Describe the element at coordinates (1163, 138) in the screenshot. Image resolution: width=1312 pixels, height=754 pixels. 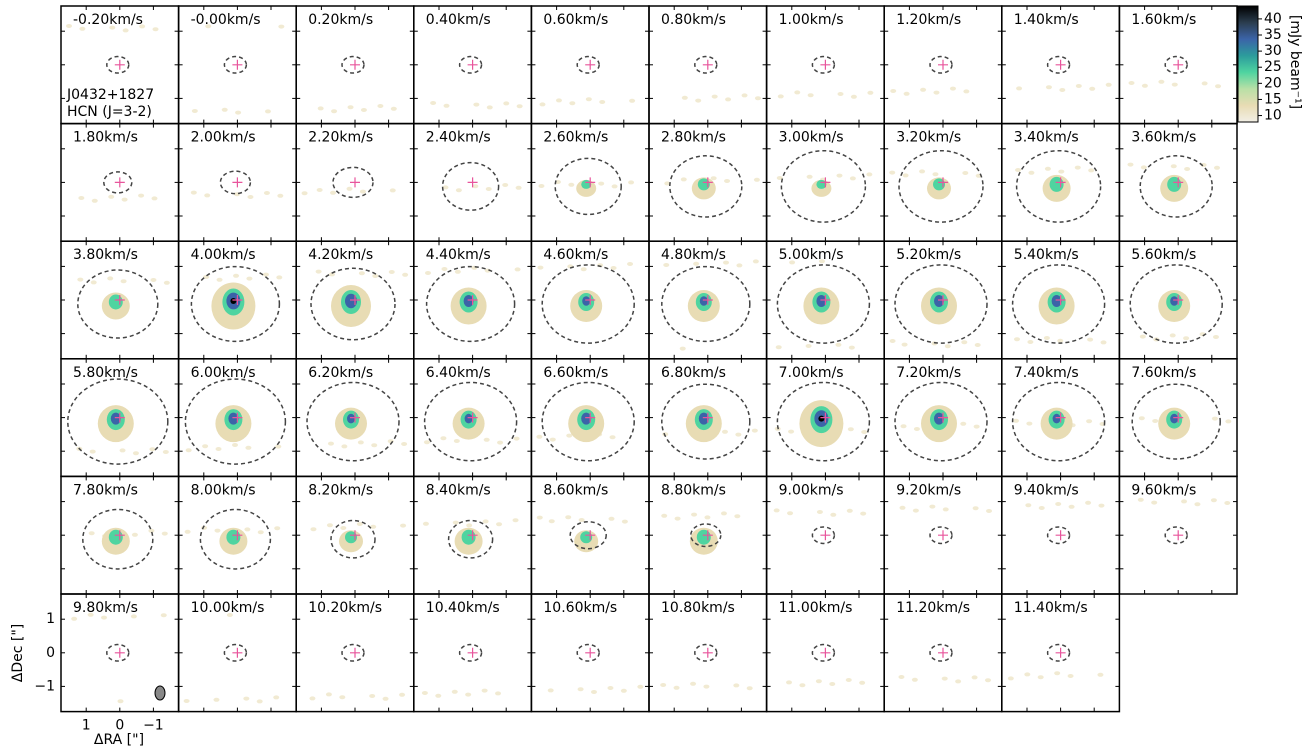
I see `channel-label: 3.60km/s` at that location.